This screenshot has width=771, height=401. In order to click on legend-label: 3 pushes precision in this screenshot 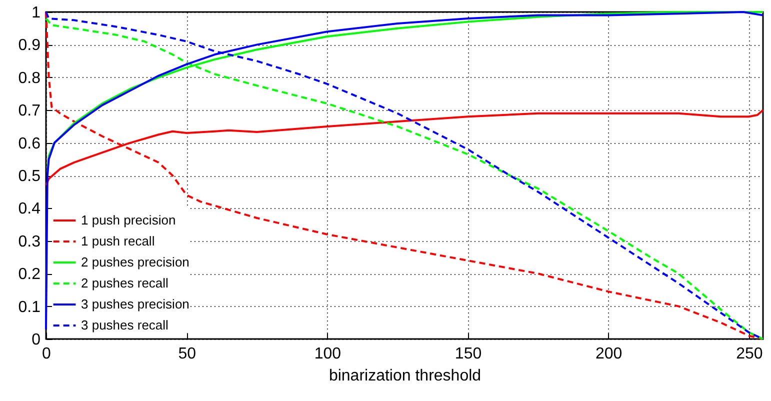, I will do `click(135, 304)`.